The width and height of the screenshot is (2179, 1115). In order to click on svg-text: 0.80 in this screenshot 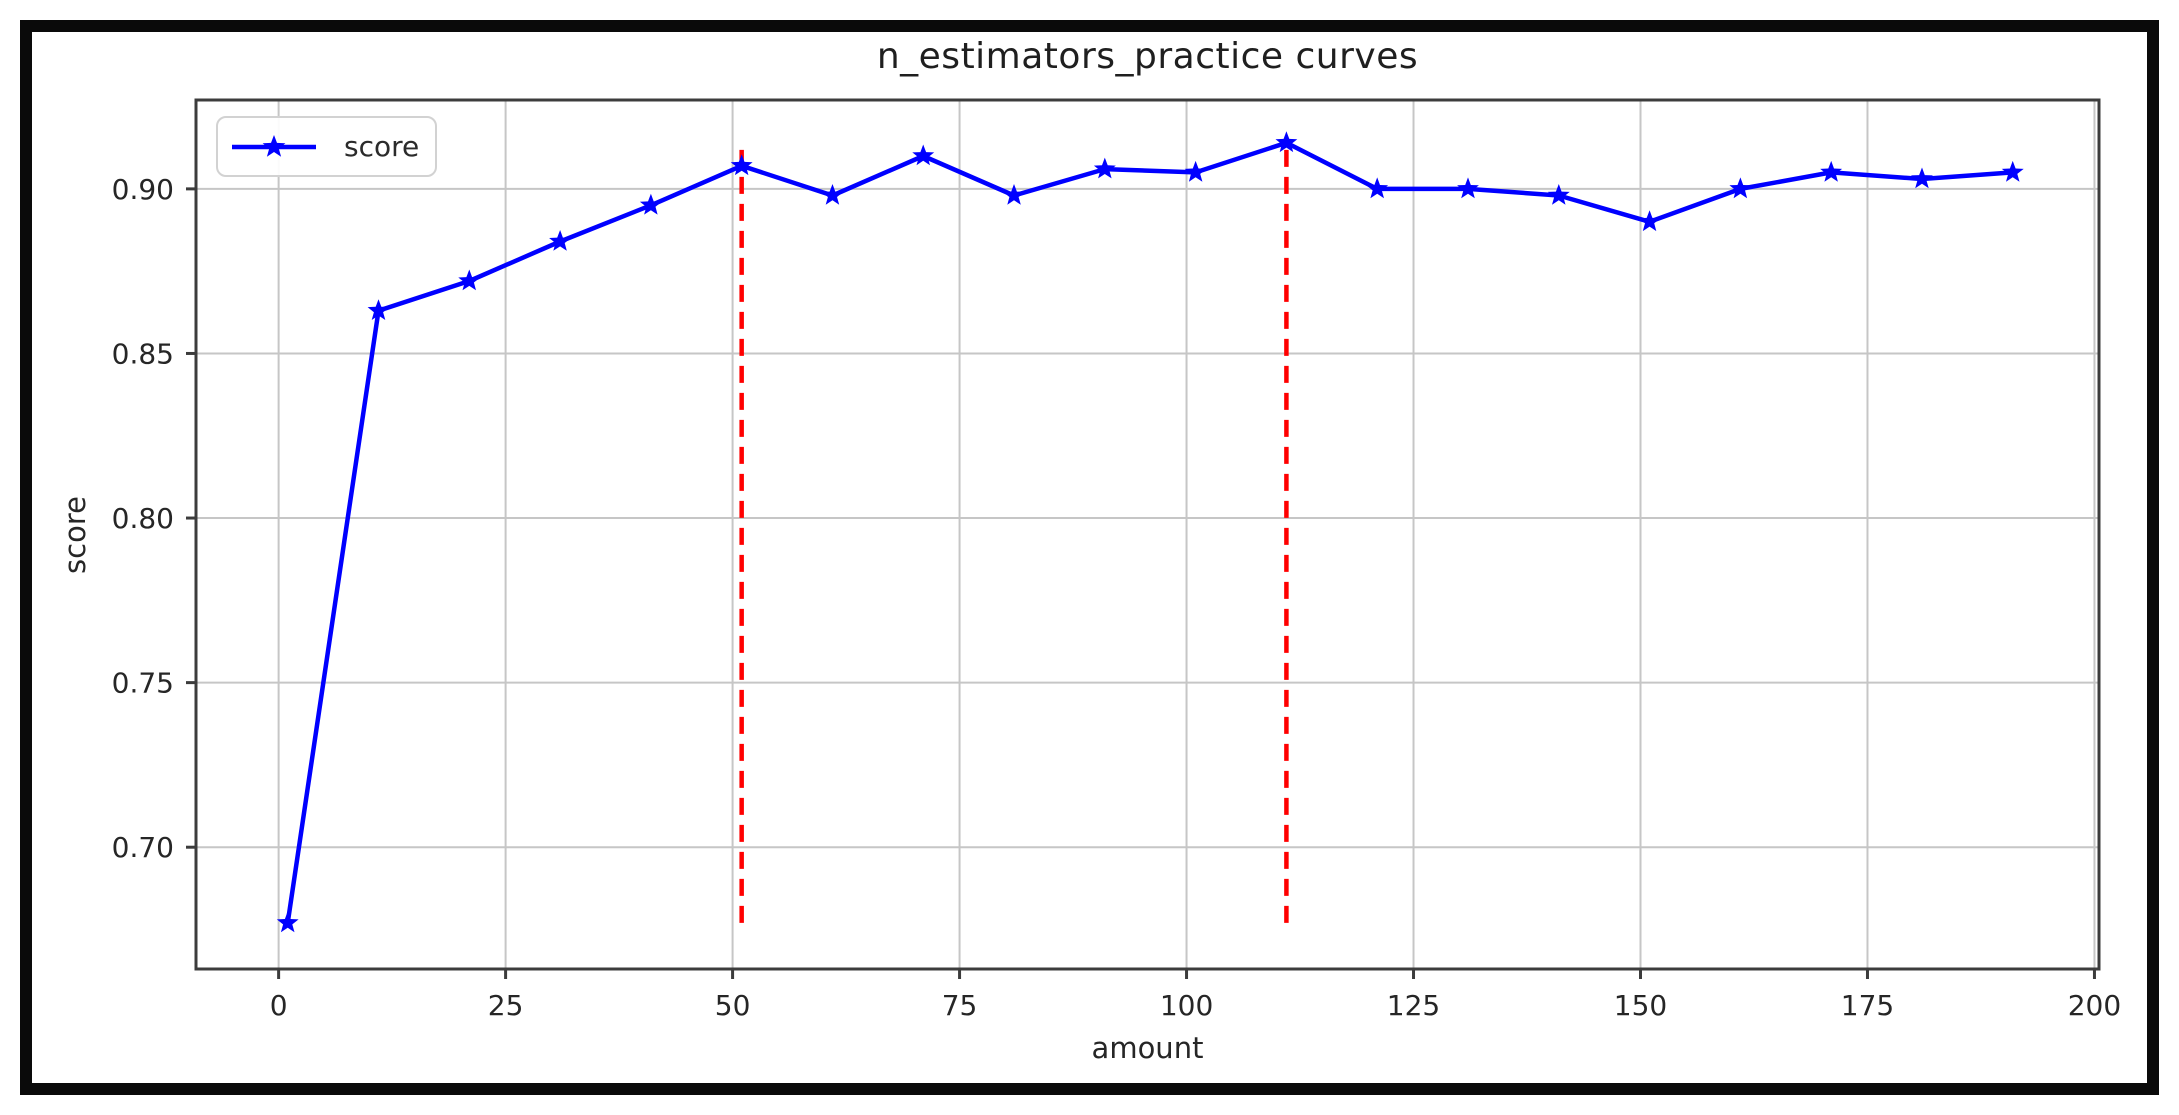, I will do `click(143, 518)`.